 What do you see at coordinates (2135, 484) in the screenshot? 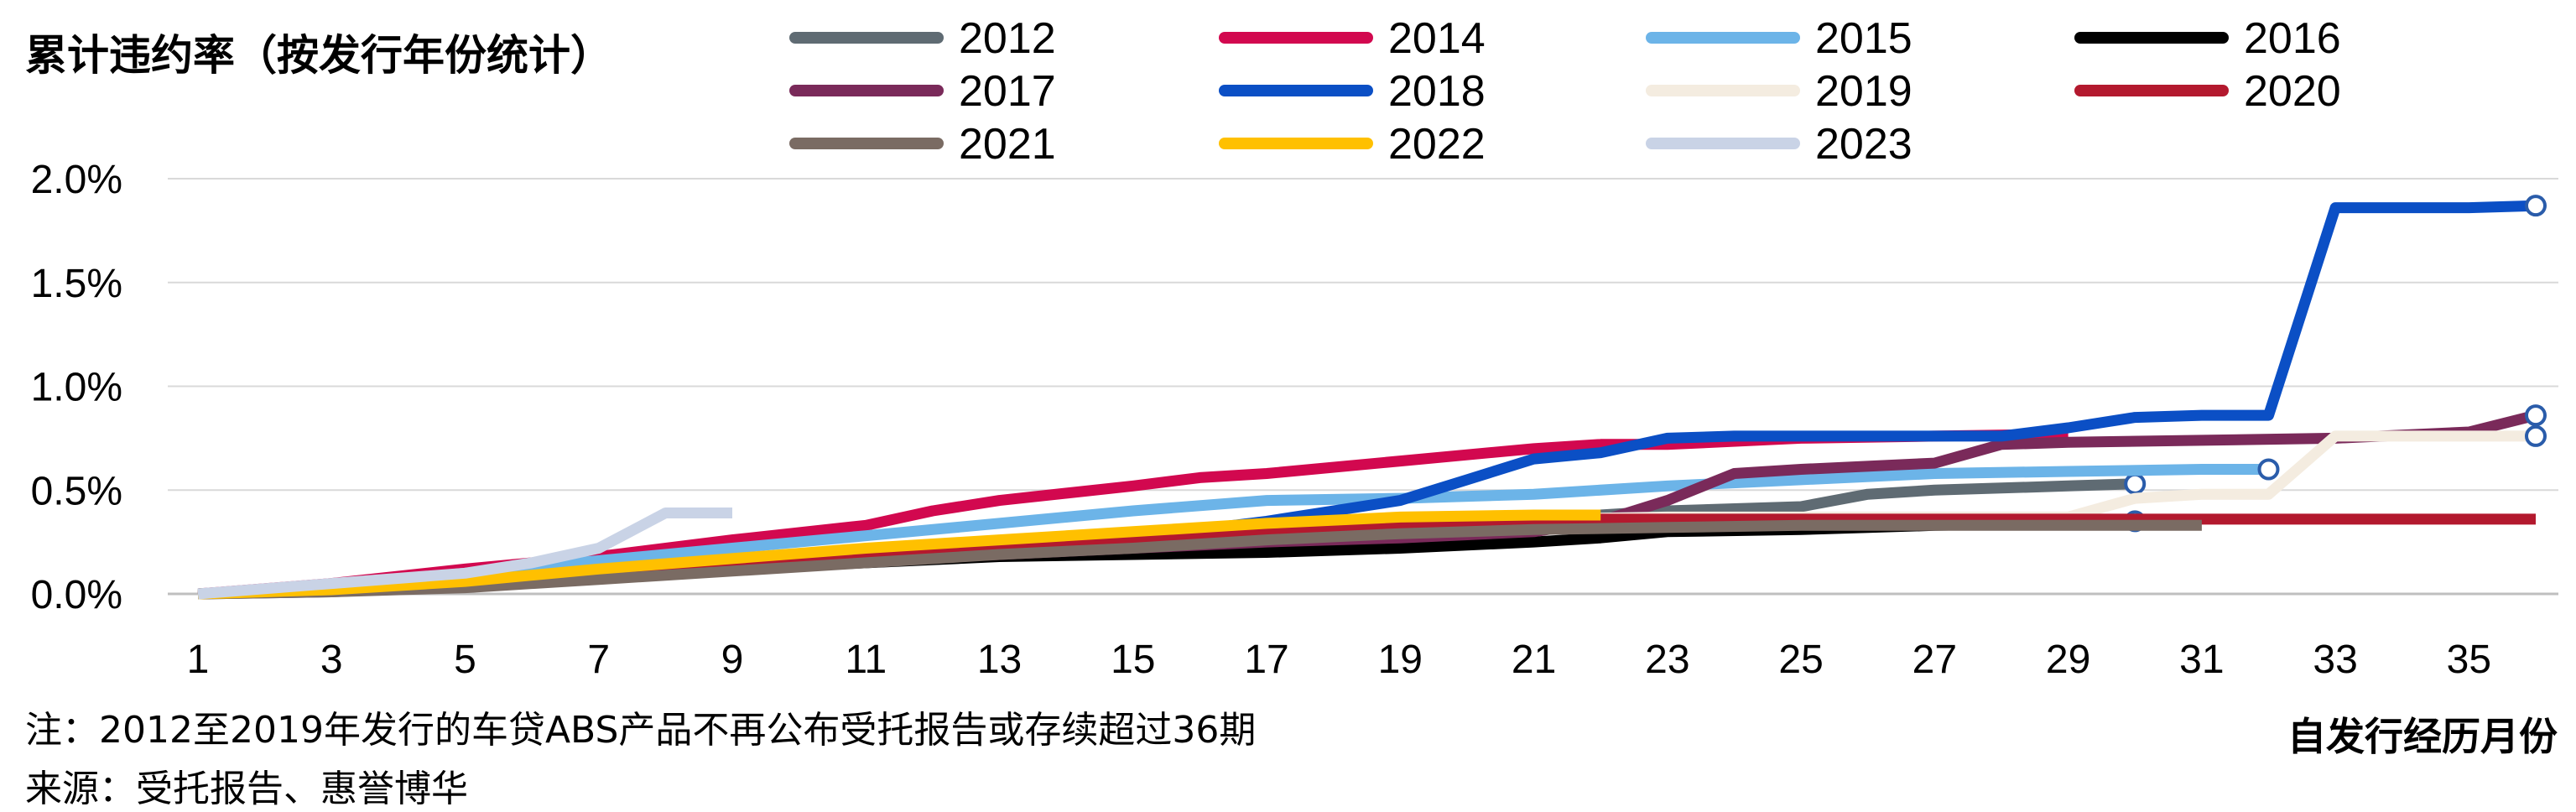
I see `series-end-marker-2012` at bounding box center [2135, 484].